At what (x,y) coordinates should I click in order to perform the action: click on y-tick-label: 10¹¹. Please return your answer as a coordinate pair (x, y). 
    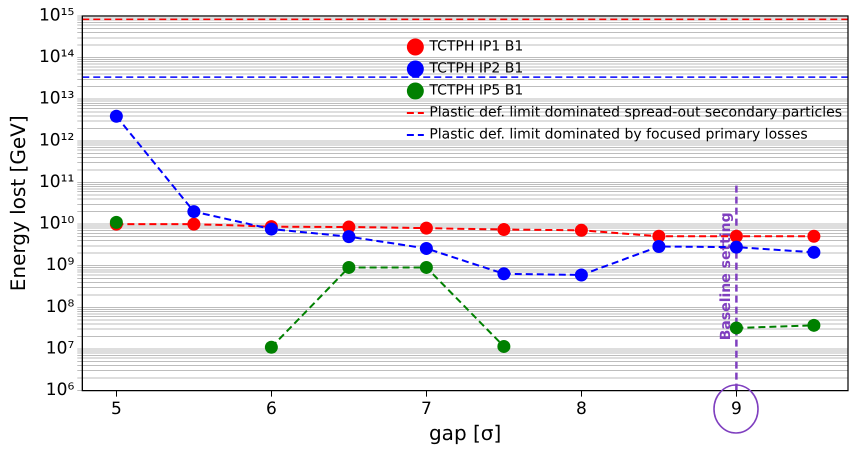
    Looking at the image, I should click on (56, 182).